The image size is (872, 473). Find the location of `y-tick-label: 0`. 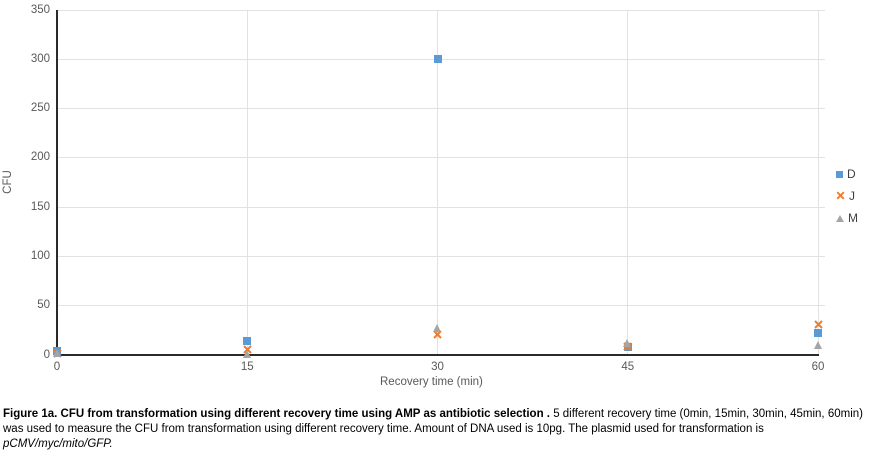

y-tick-label: 0 is located at coordinates (46, 354).